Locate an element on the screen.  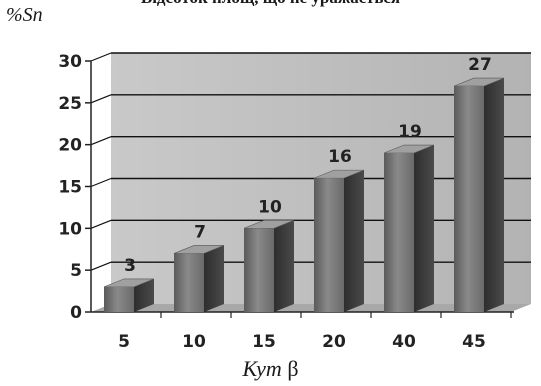
y-tick-label: 25 is located at coordinates (70, 104).